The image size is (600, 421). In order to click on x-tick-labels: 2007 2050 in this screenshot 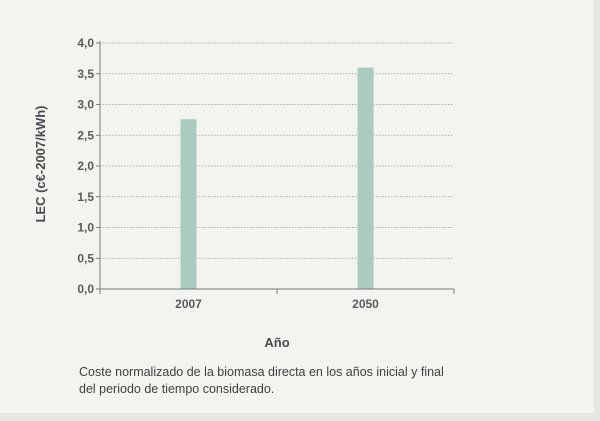, I will do `click(277, 304)`.